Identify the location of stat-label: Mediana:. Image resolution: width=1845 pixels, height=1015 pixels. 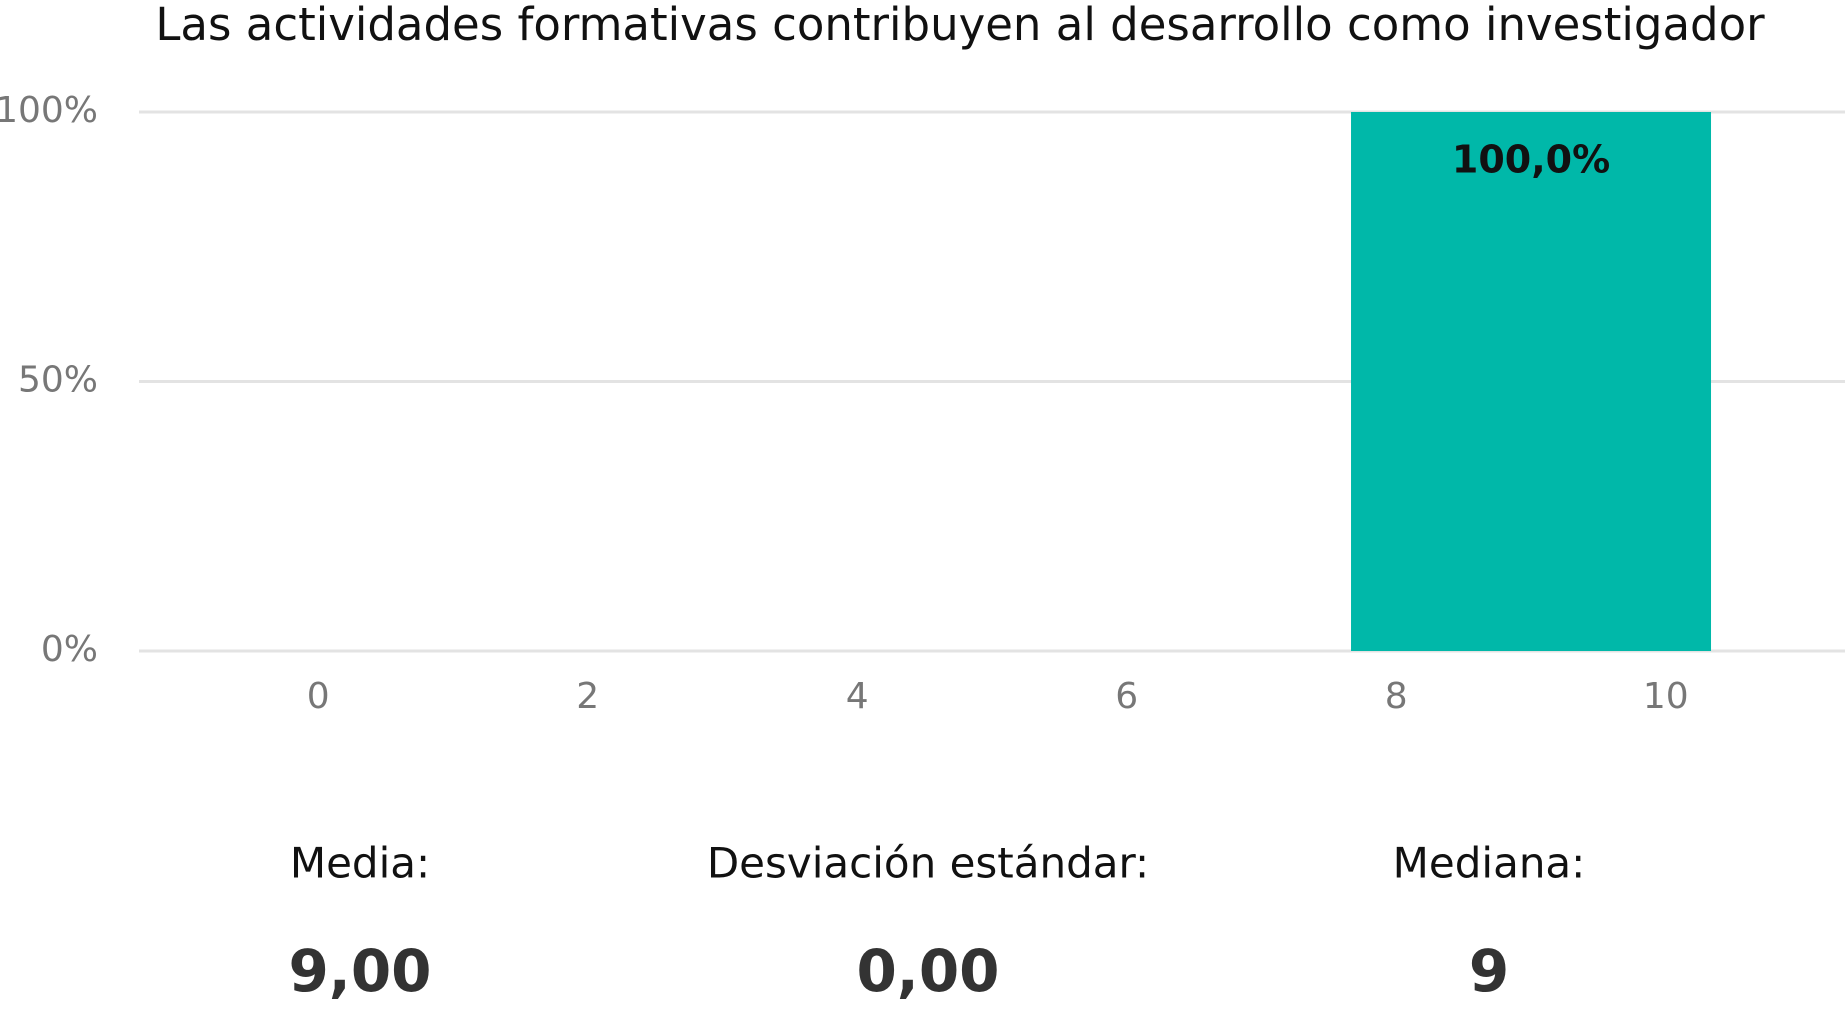
(1489, 863).